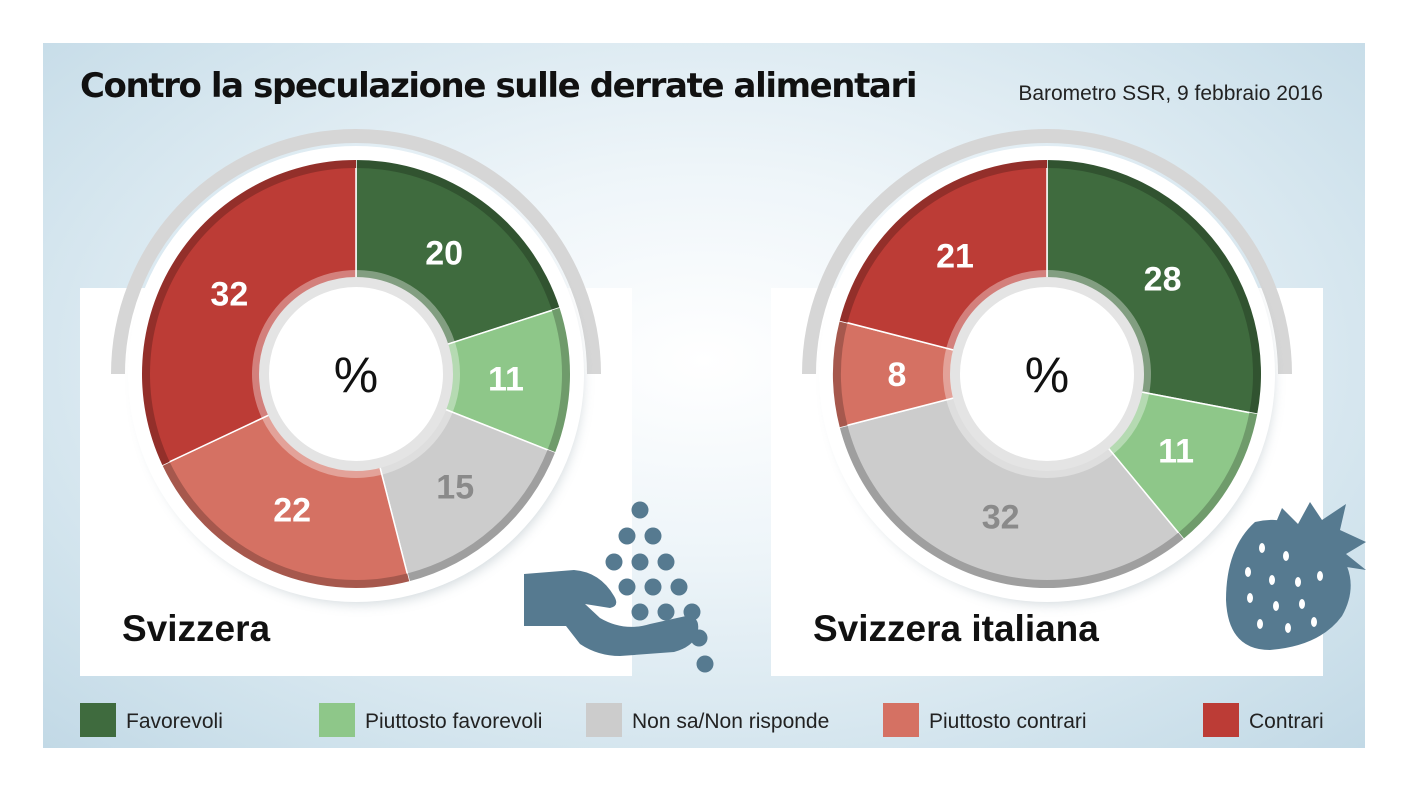 This screenshot has width=1408, height=792. Describe the element at coordinates (1163, 279) in the screenshot. I see `slice-label-favorevoli: 28` at that location.